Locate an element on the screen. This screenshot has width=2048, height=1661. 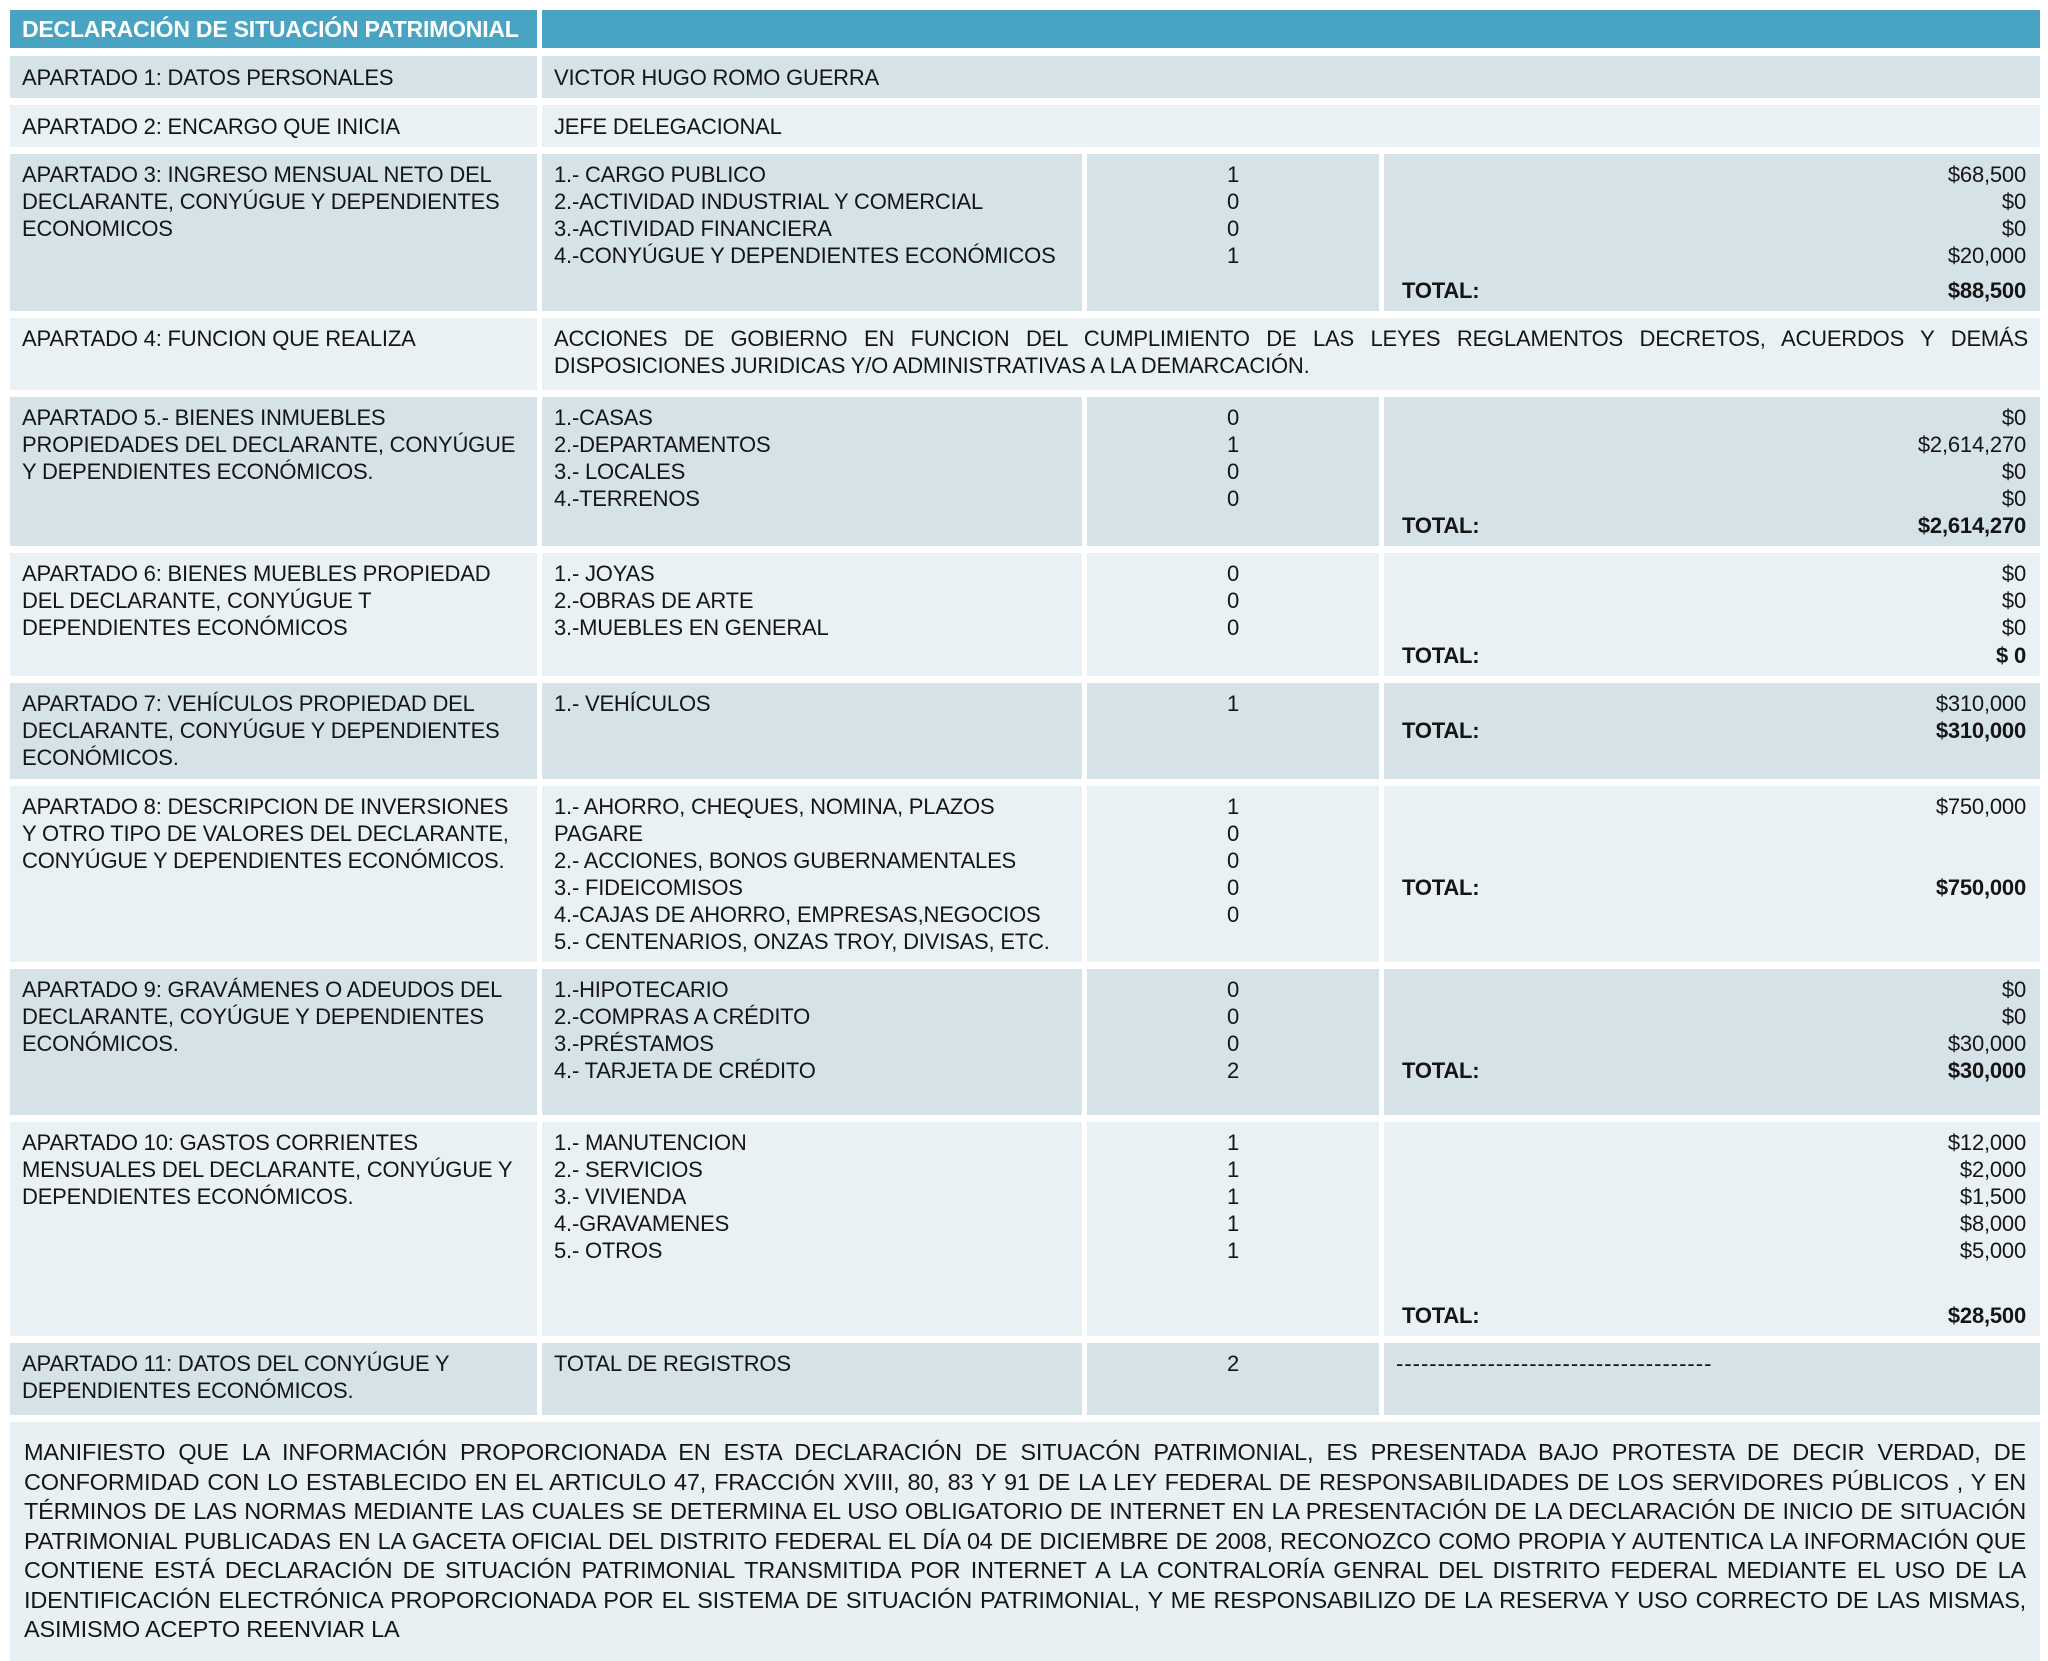
item-name: 2.-OBRAS DE ARTE is located at coordinates (654, 600).